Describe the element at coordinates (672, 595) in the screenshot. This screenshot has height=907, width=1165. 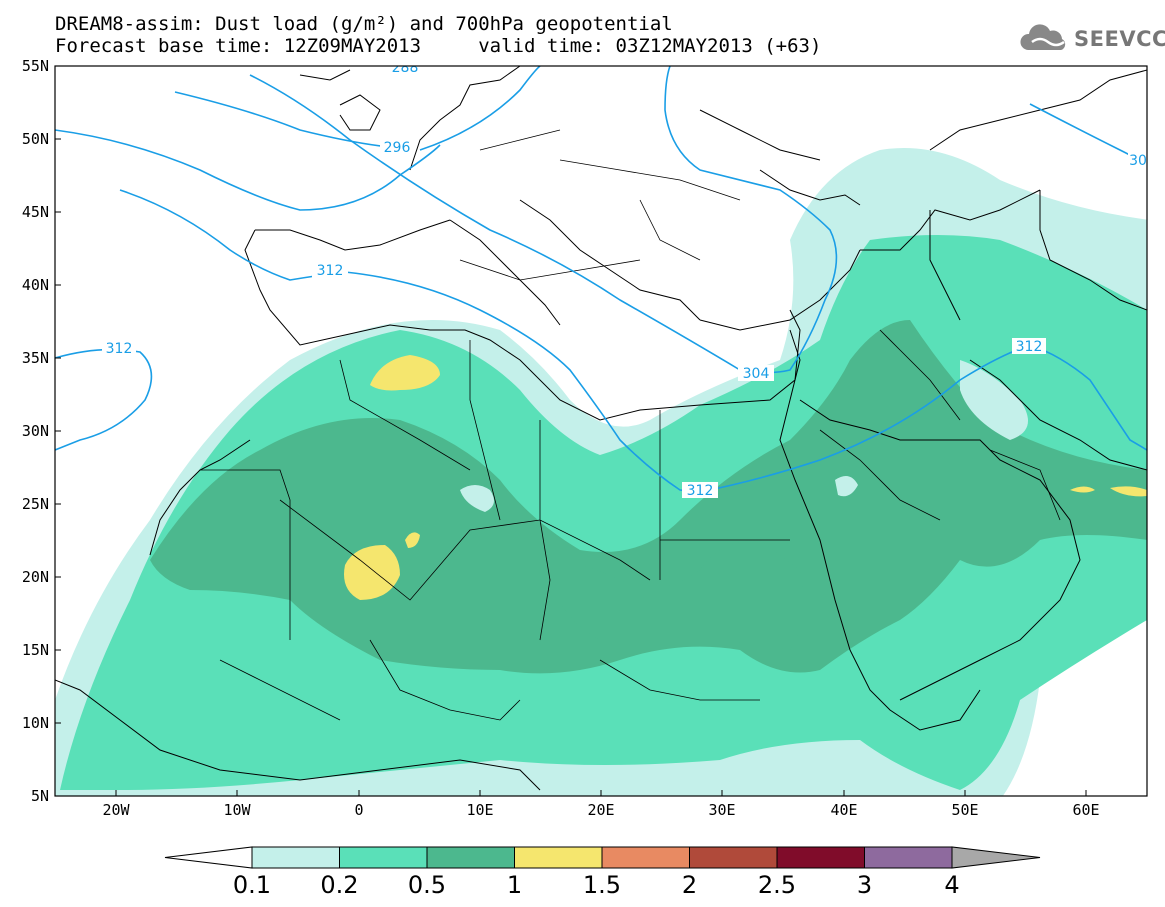
I see `dust-layer-0.5` at that location.